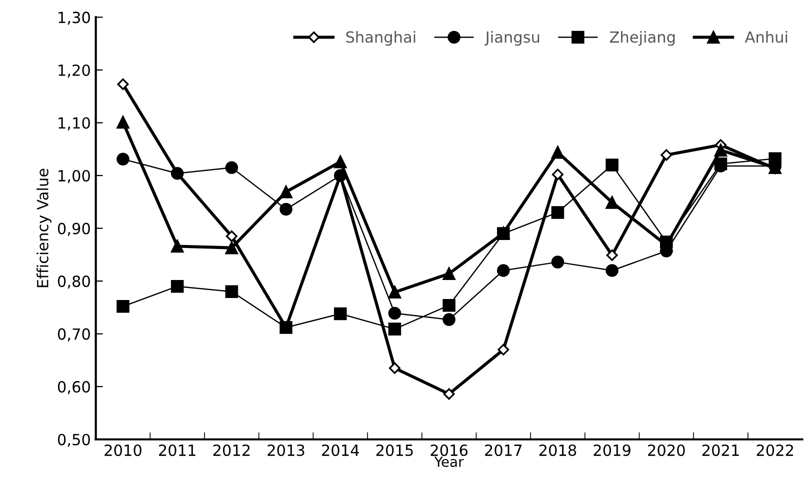 This screenshot has height=492, width=812. Describe the element at coordinates (74, 440) in the screenshot. I see `y-tick-label: 0,50` at that location.